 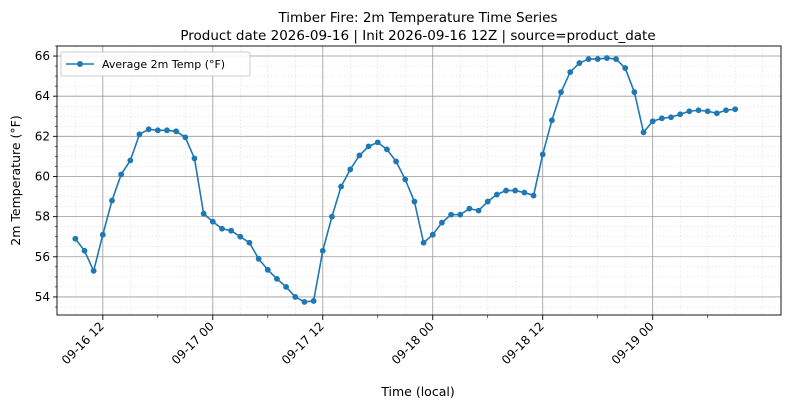 I want to click on y-tick-label: 58, so click(x=42, y=217).